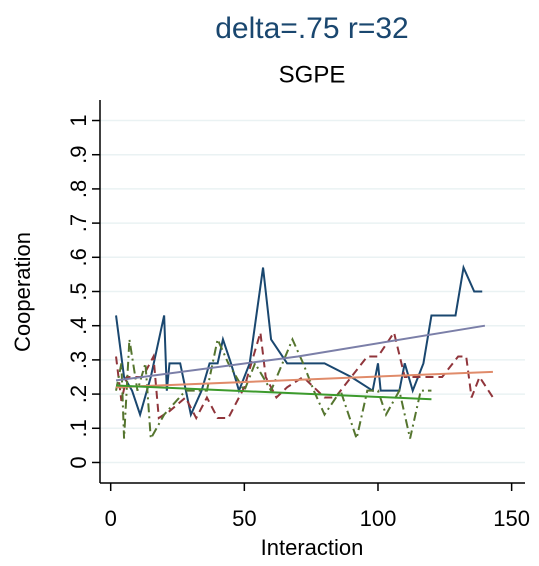  I want to click on x-tick-label: 50, so click(244, 518).